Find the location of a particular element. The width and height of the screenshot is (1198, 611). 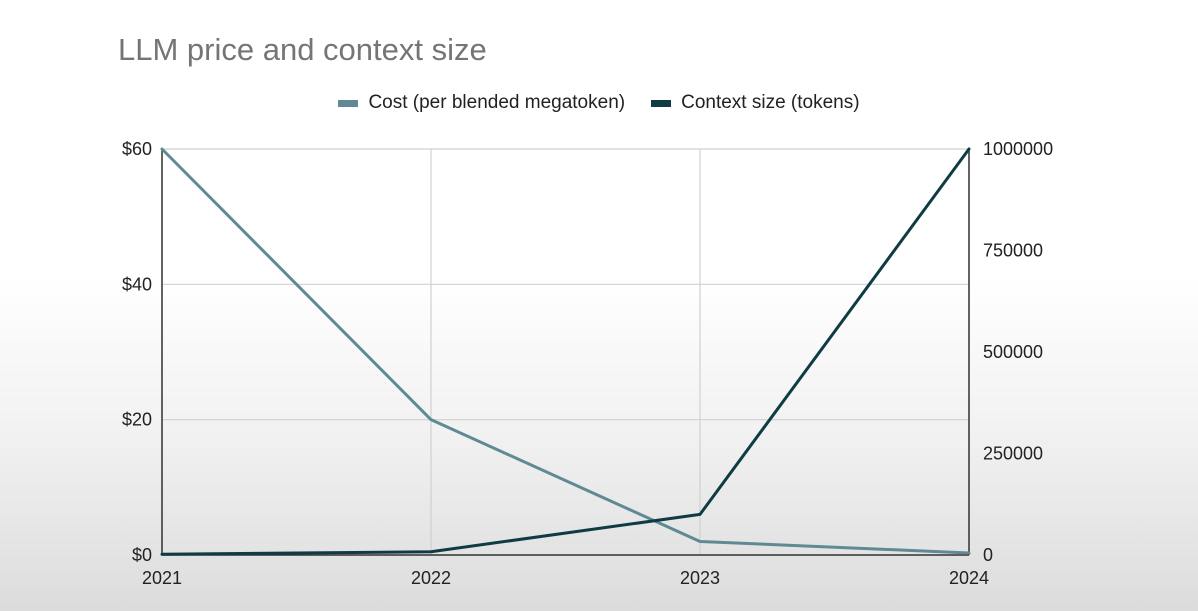

legend-item-cost: Cost (per blended megatoken) is located at coordinates (481, 103).